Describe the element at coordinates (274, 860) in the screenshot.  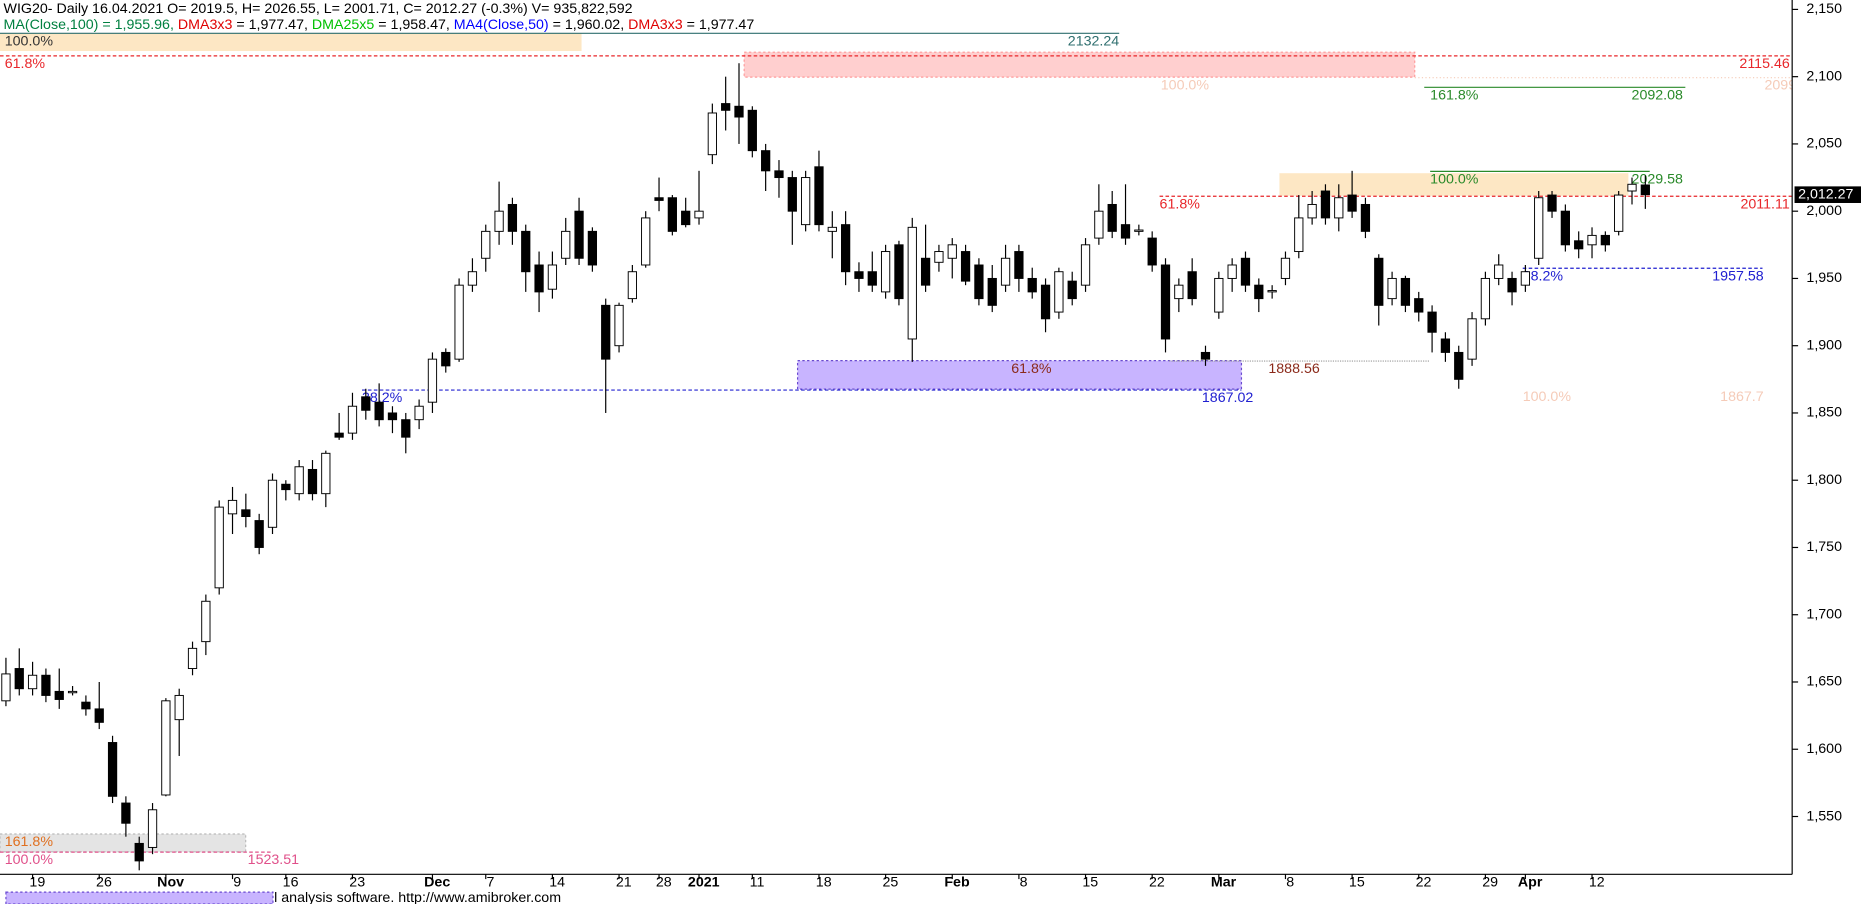
I see `level-value: 1523.51` at that location.